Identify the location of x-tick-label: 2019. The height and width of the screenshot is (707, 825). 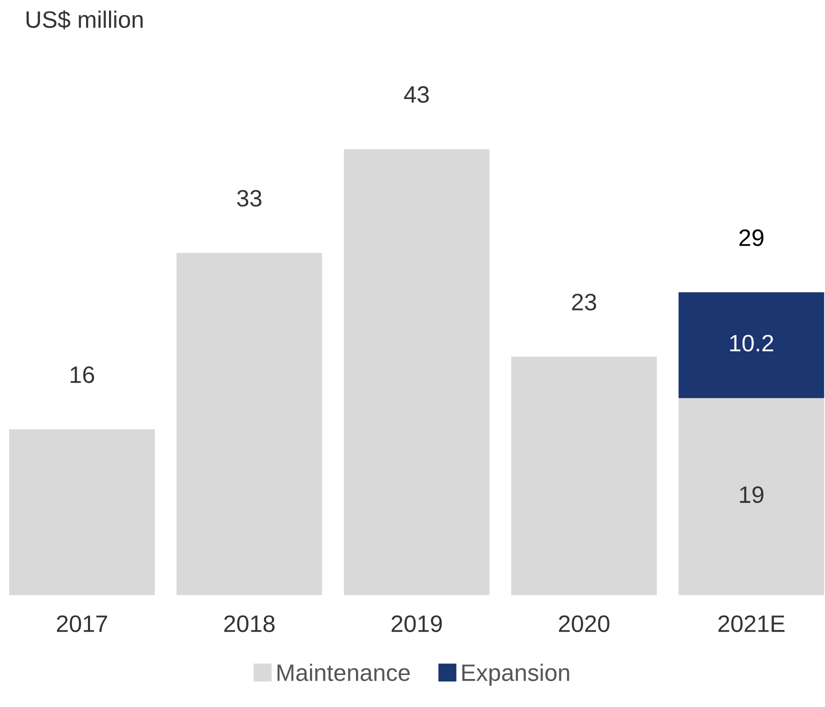
(417, 623).